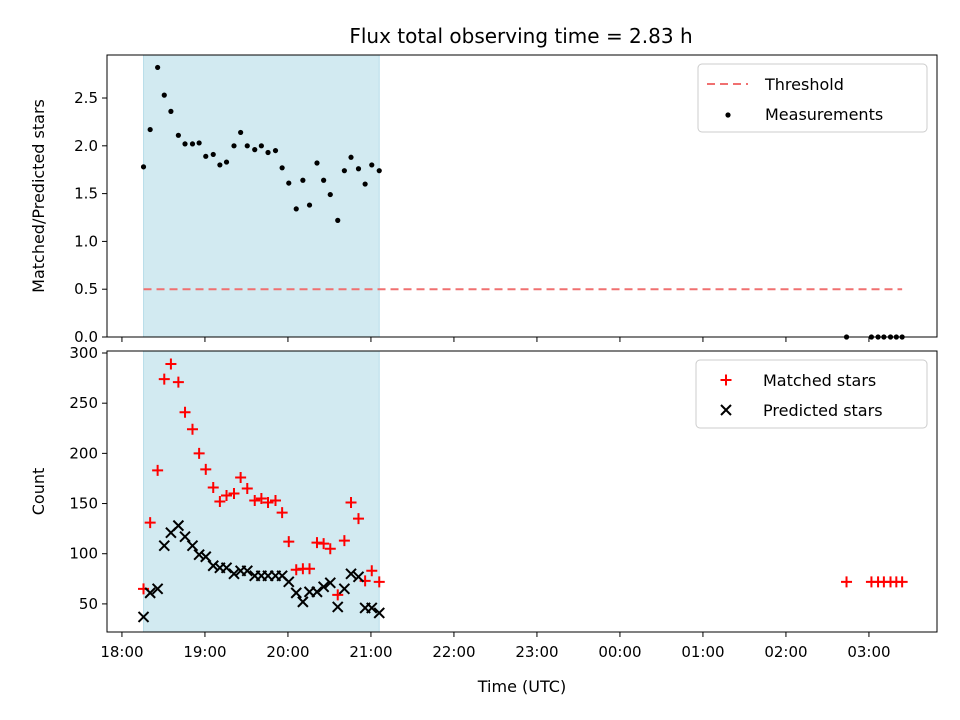 This screenshot has width=960, height=720. Describe the element at coordinates (520, 36) in the screenshot. I see `chart-title: Flux total observing time = 2.83 h` at that location.